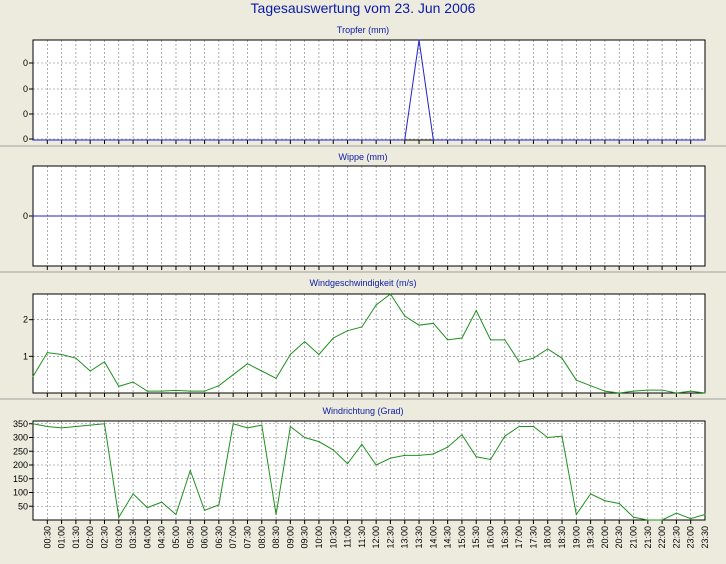  Describe the element at coordinates (363, 8) in the screenshot. I see `page-title: Tagesauswertung vom 23. Jun 2006` at that location.